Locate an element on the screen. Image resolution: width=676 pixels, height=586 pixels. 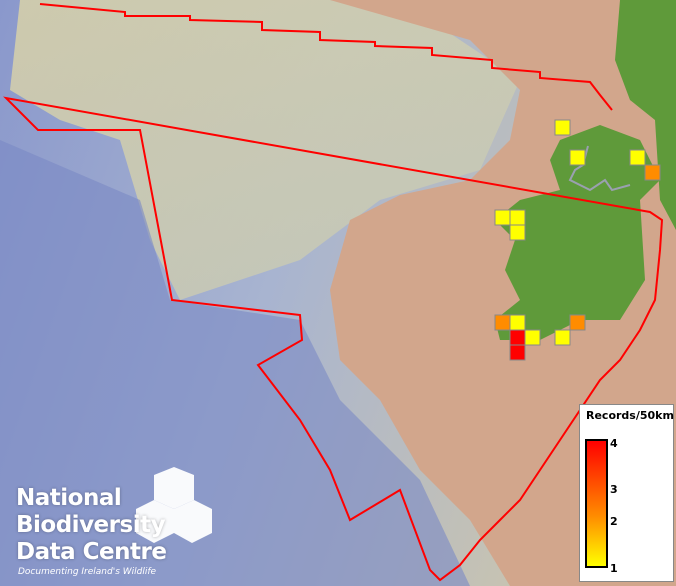
logo-line-2: Biodiversity is located at coordinates (91, 525).